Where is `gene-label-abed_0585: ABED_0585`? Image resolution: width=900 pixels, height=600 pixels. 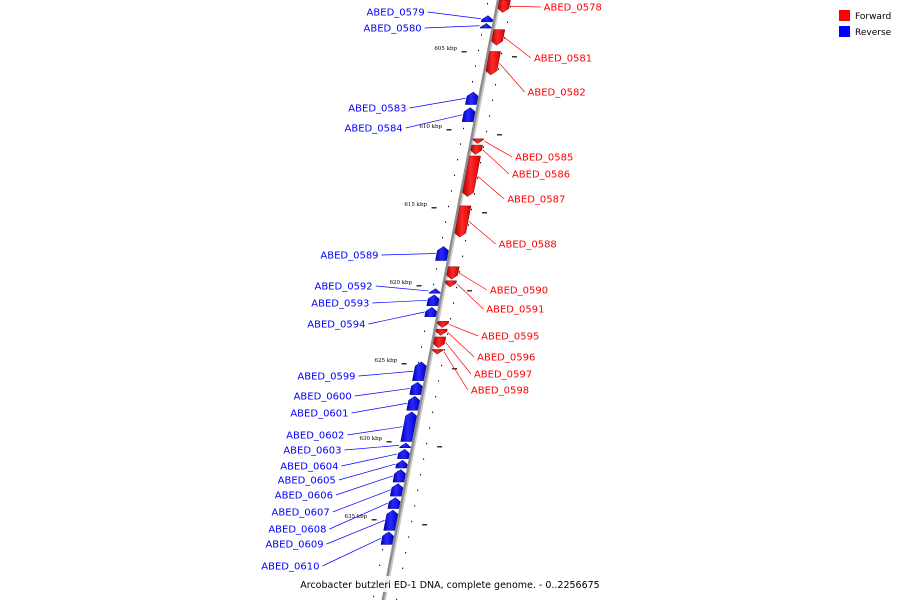
gene-label-abed_0585: ABED_0585 is located at coordinates (544, 158).